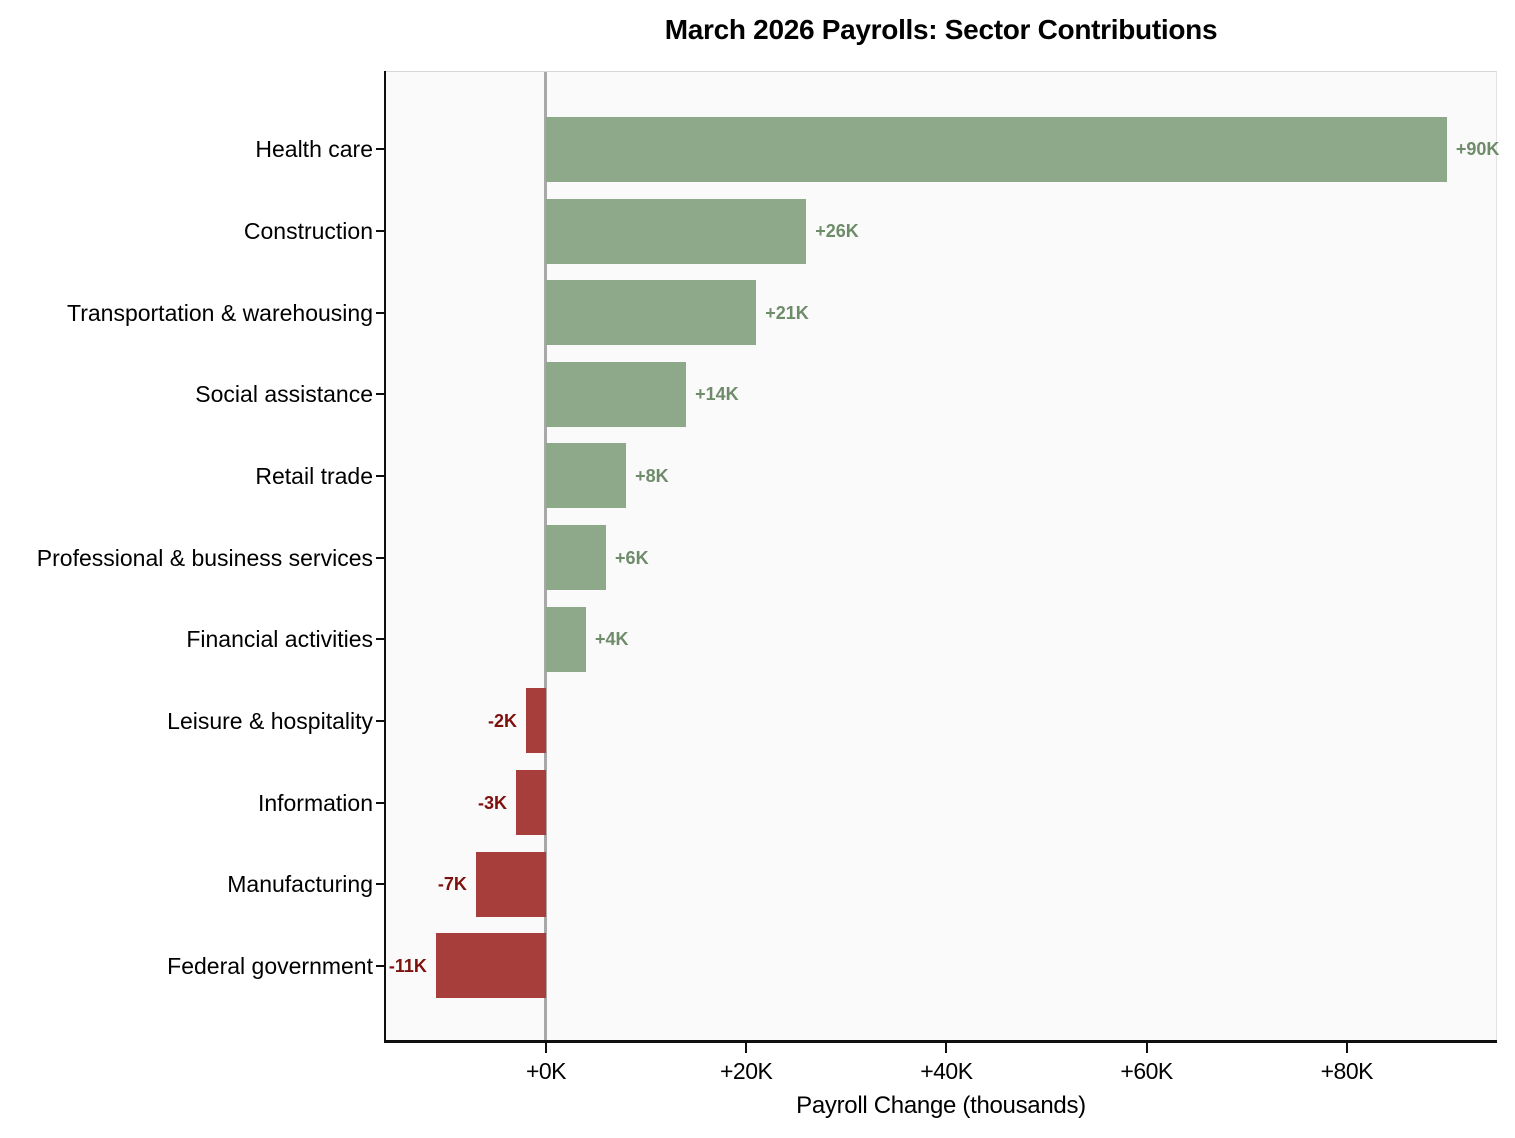 The image size is (1515, 1138). Describe the element at coordinates (314, 475) in the screenshot. I see `category-label-retail-trade: Retail trade` at that location.